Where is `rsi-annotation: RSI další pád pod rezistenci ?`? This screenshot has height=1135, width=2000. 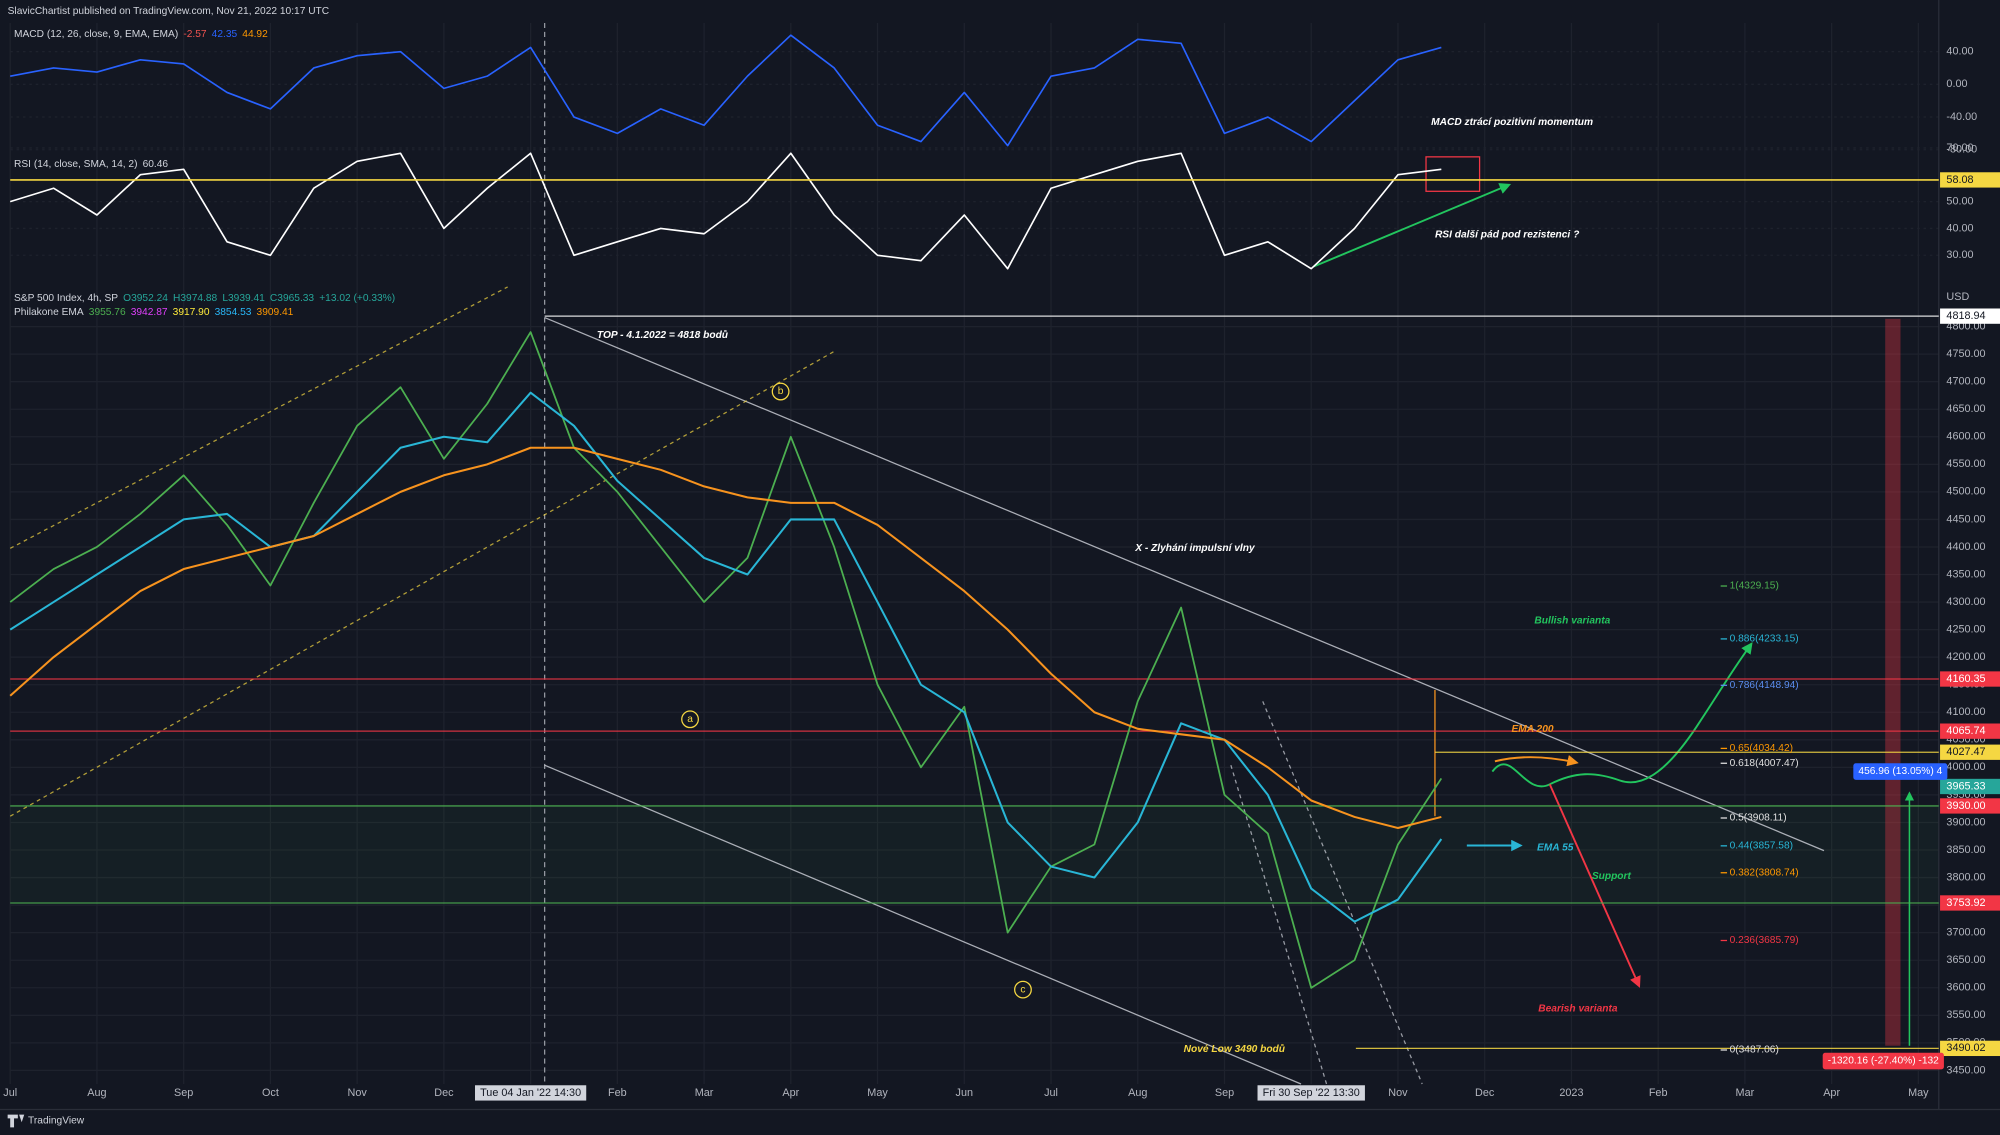 rsi-annotation: RSI další pád pod rezistenci ? is located at coordinates (1507, 234).